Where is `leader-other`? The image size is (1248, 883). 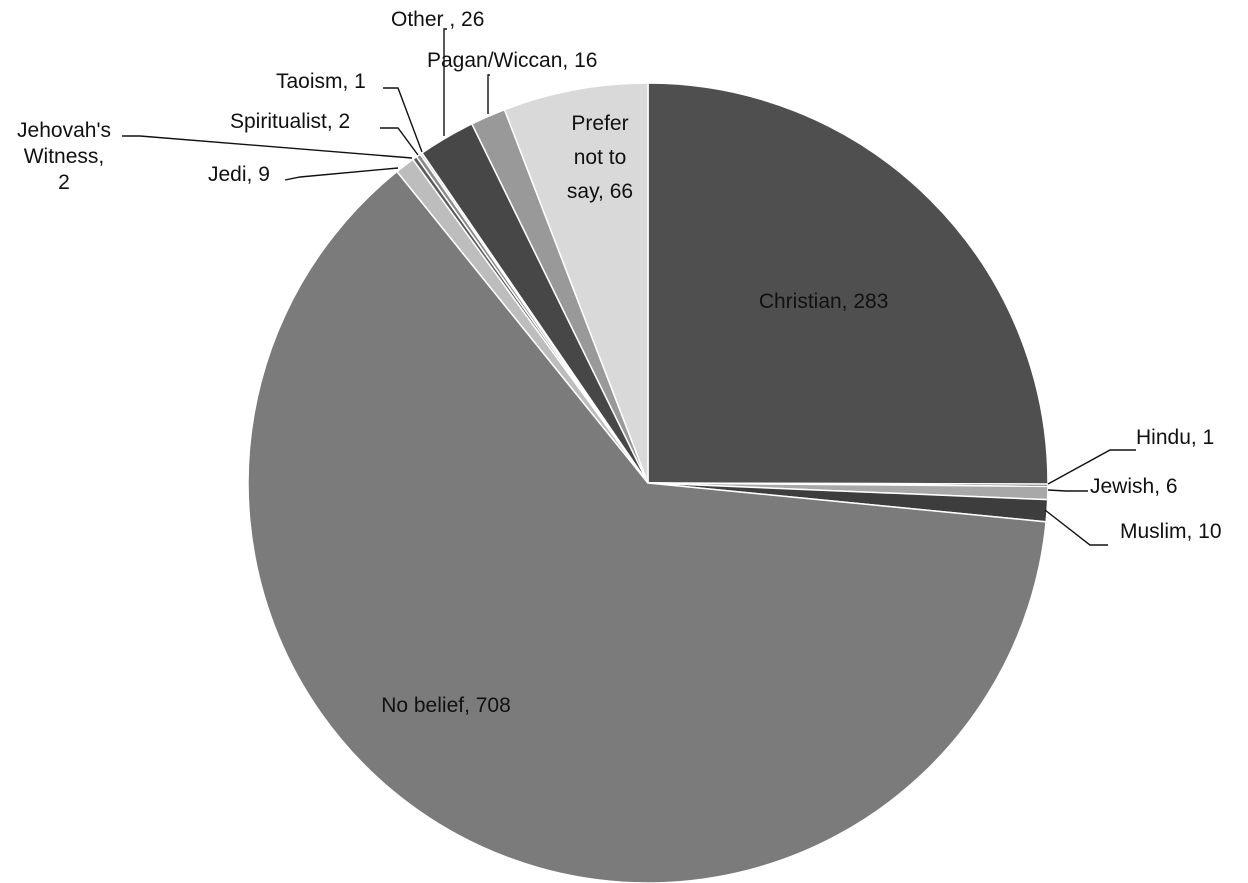
leader-other is located at coordinates (445, 82).